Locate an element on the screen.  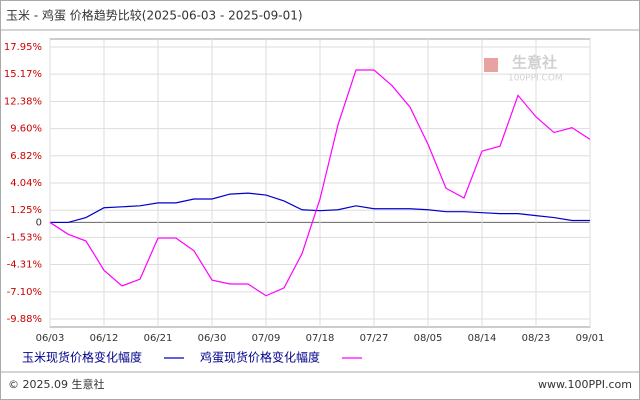
y-tick-label: -7.10% is located at coordinates (24, 292).